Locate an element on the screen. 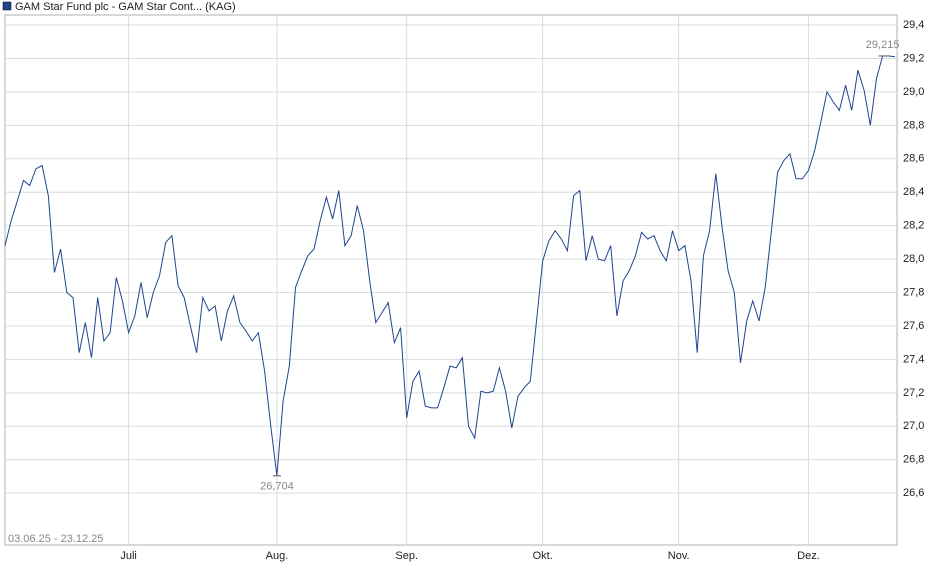  x-tick-label: Sep. is located at coordinates (406, 556).